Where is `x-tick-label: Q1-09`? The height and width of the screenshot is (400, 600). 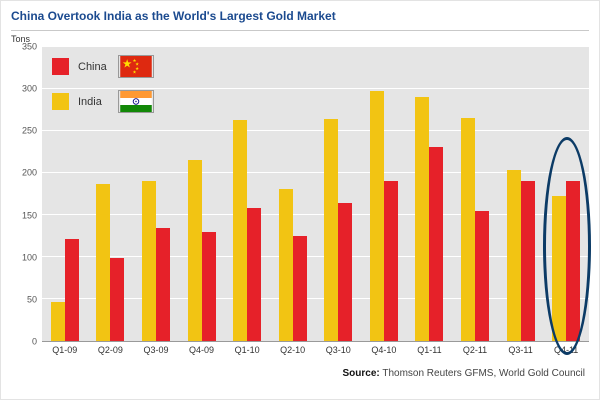
x-tick-label: Q1-09 is located at coordinates (65, 350).